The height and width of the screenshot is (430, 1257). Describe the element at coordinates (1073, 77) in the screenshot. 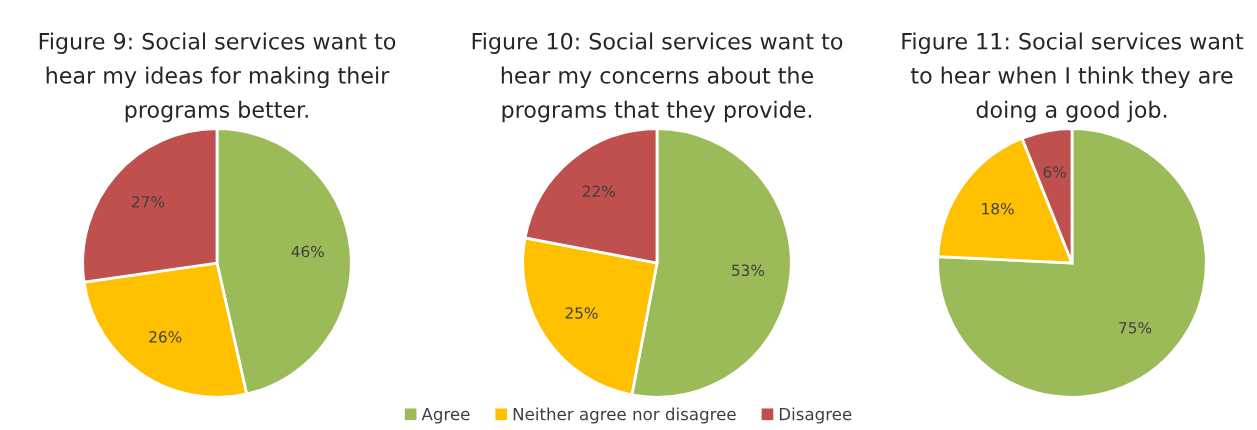

I see `chart-title: Figure 11: Social services want to hear when I think they are doing a good job.` at that location.